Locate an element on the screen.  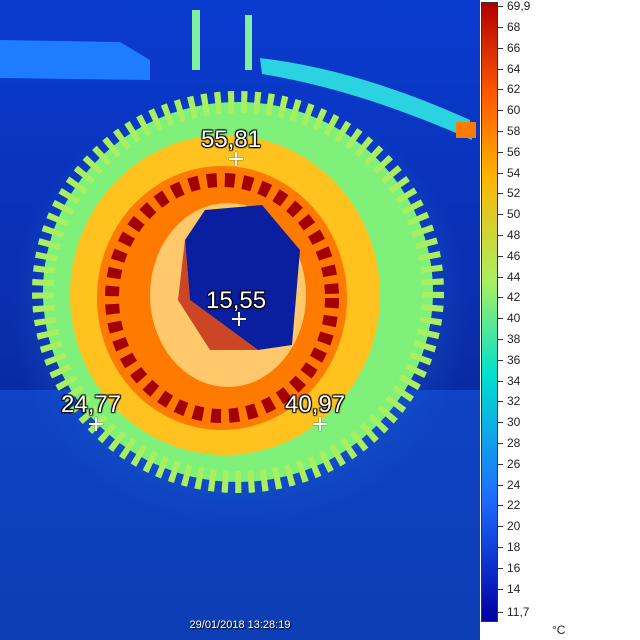
rotor-bore is located at coordinates (242, 277).